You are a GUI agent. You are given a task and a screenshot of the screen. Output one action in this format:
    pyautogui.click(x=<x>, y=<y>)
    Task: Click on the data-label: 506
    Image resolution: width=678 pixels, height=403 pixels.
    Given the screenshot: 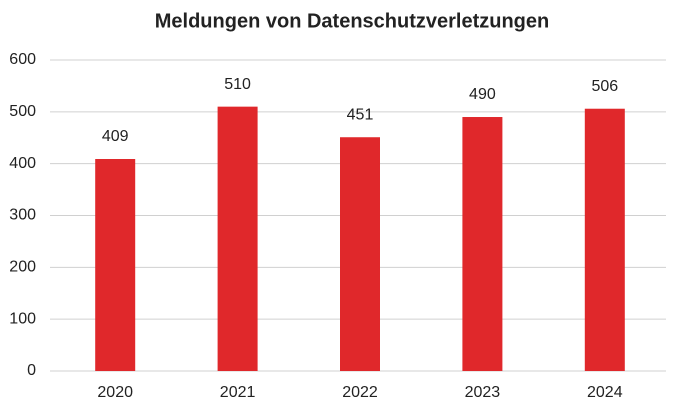 What is the action you would take?
    pyautogui.click(x=604, y=86)
    